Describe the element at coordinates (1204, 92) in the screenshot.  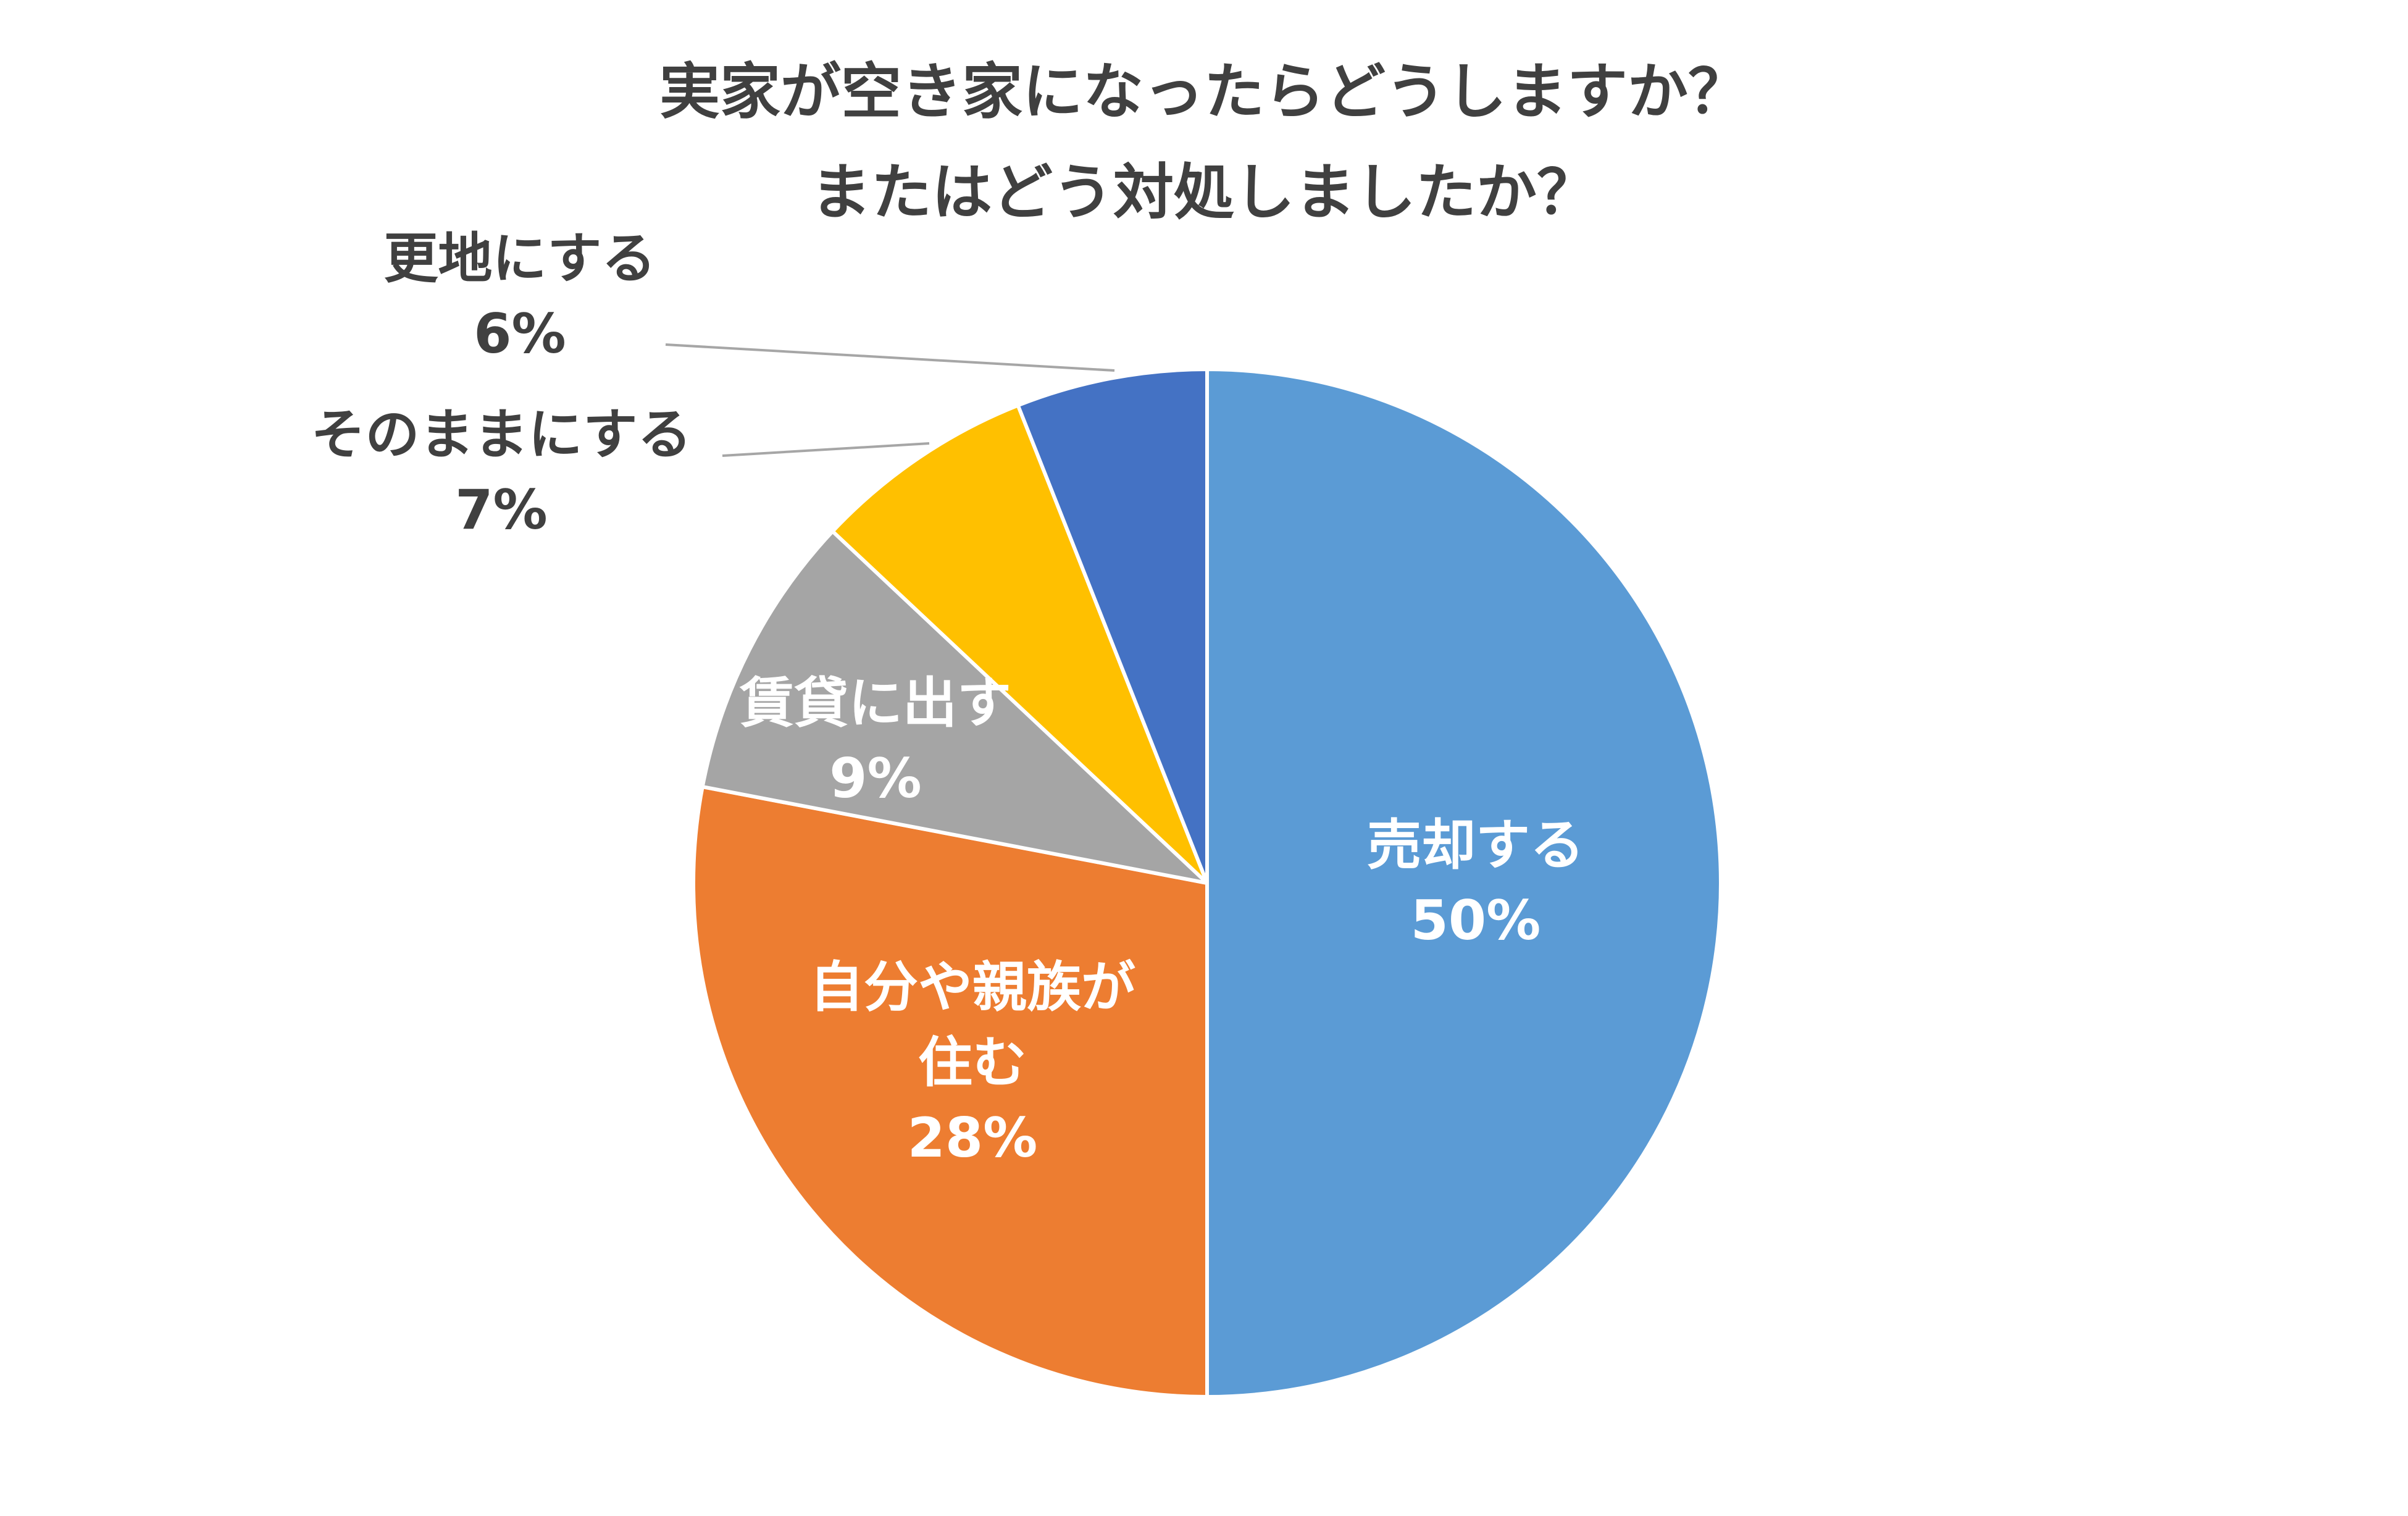
I see `chart-title-line-1: 実家が空き家になったらどうしますか？` at that location.